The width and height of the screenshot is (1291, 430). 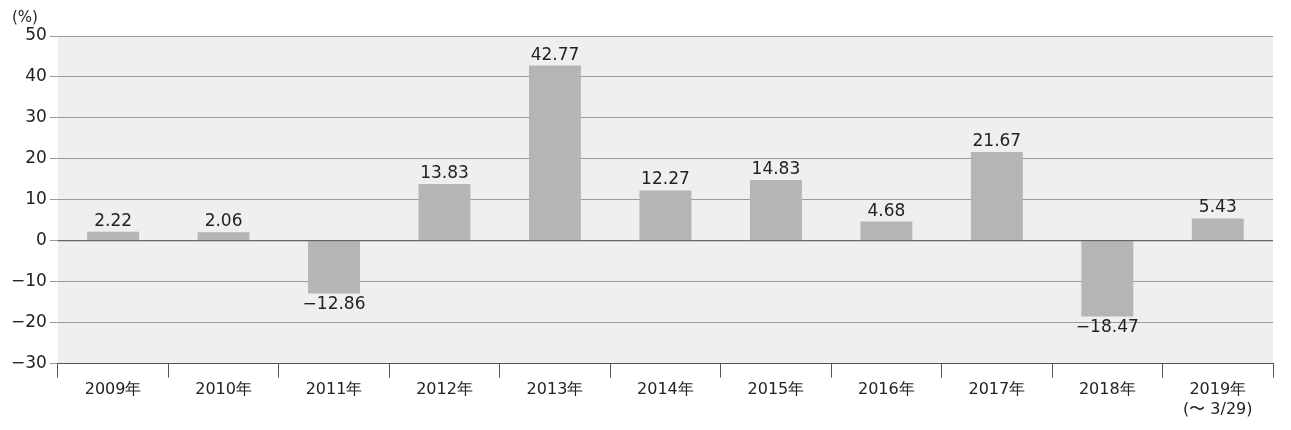 I want to click on x-tick-label: 2016年, so click(x=886, y=389).